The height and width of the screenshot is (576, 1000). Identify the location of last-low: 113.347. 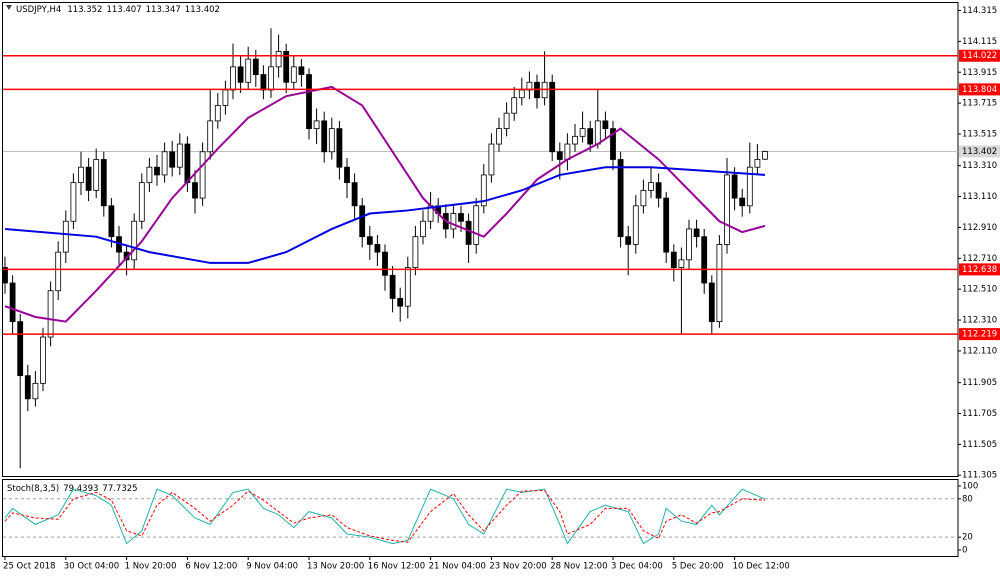
(163, 10).